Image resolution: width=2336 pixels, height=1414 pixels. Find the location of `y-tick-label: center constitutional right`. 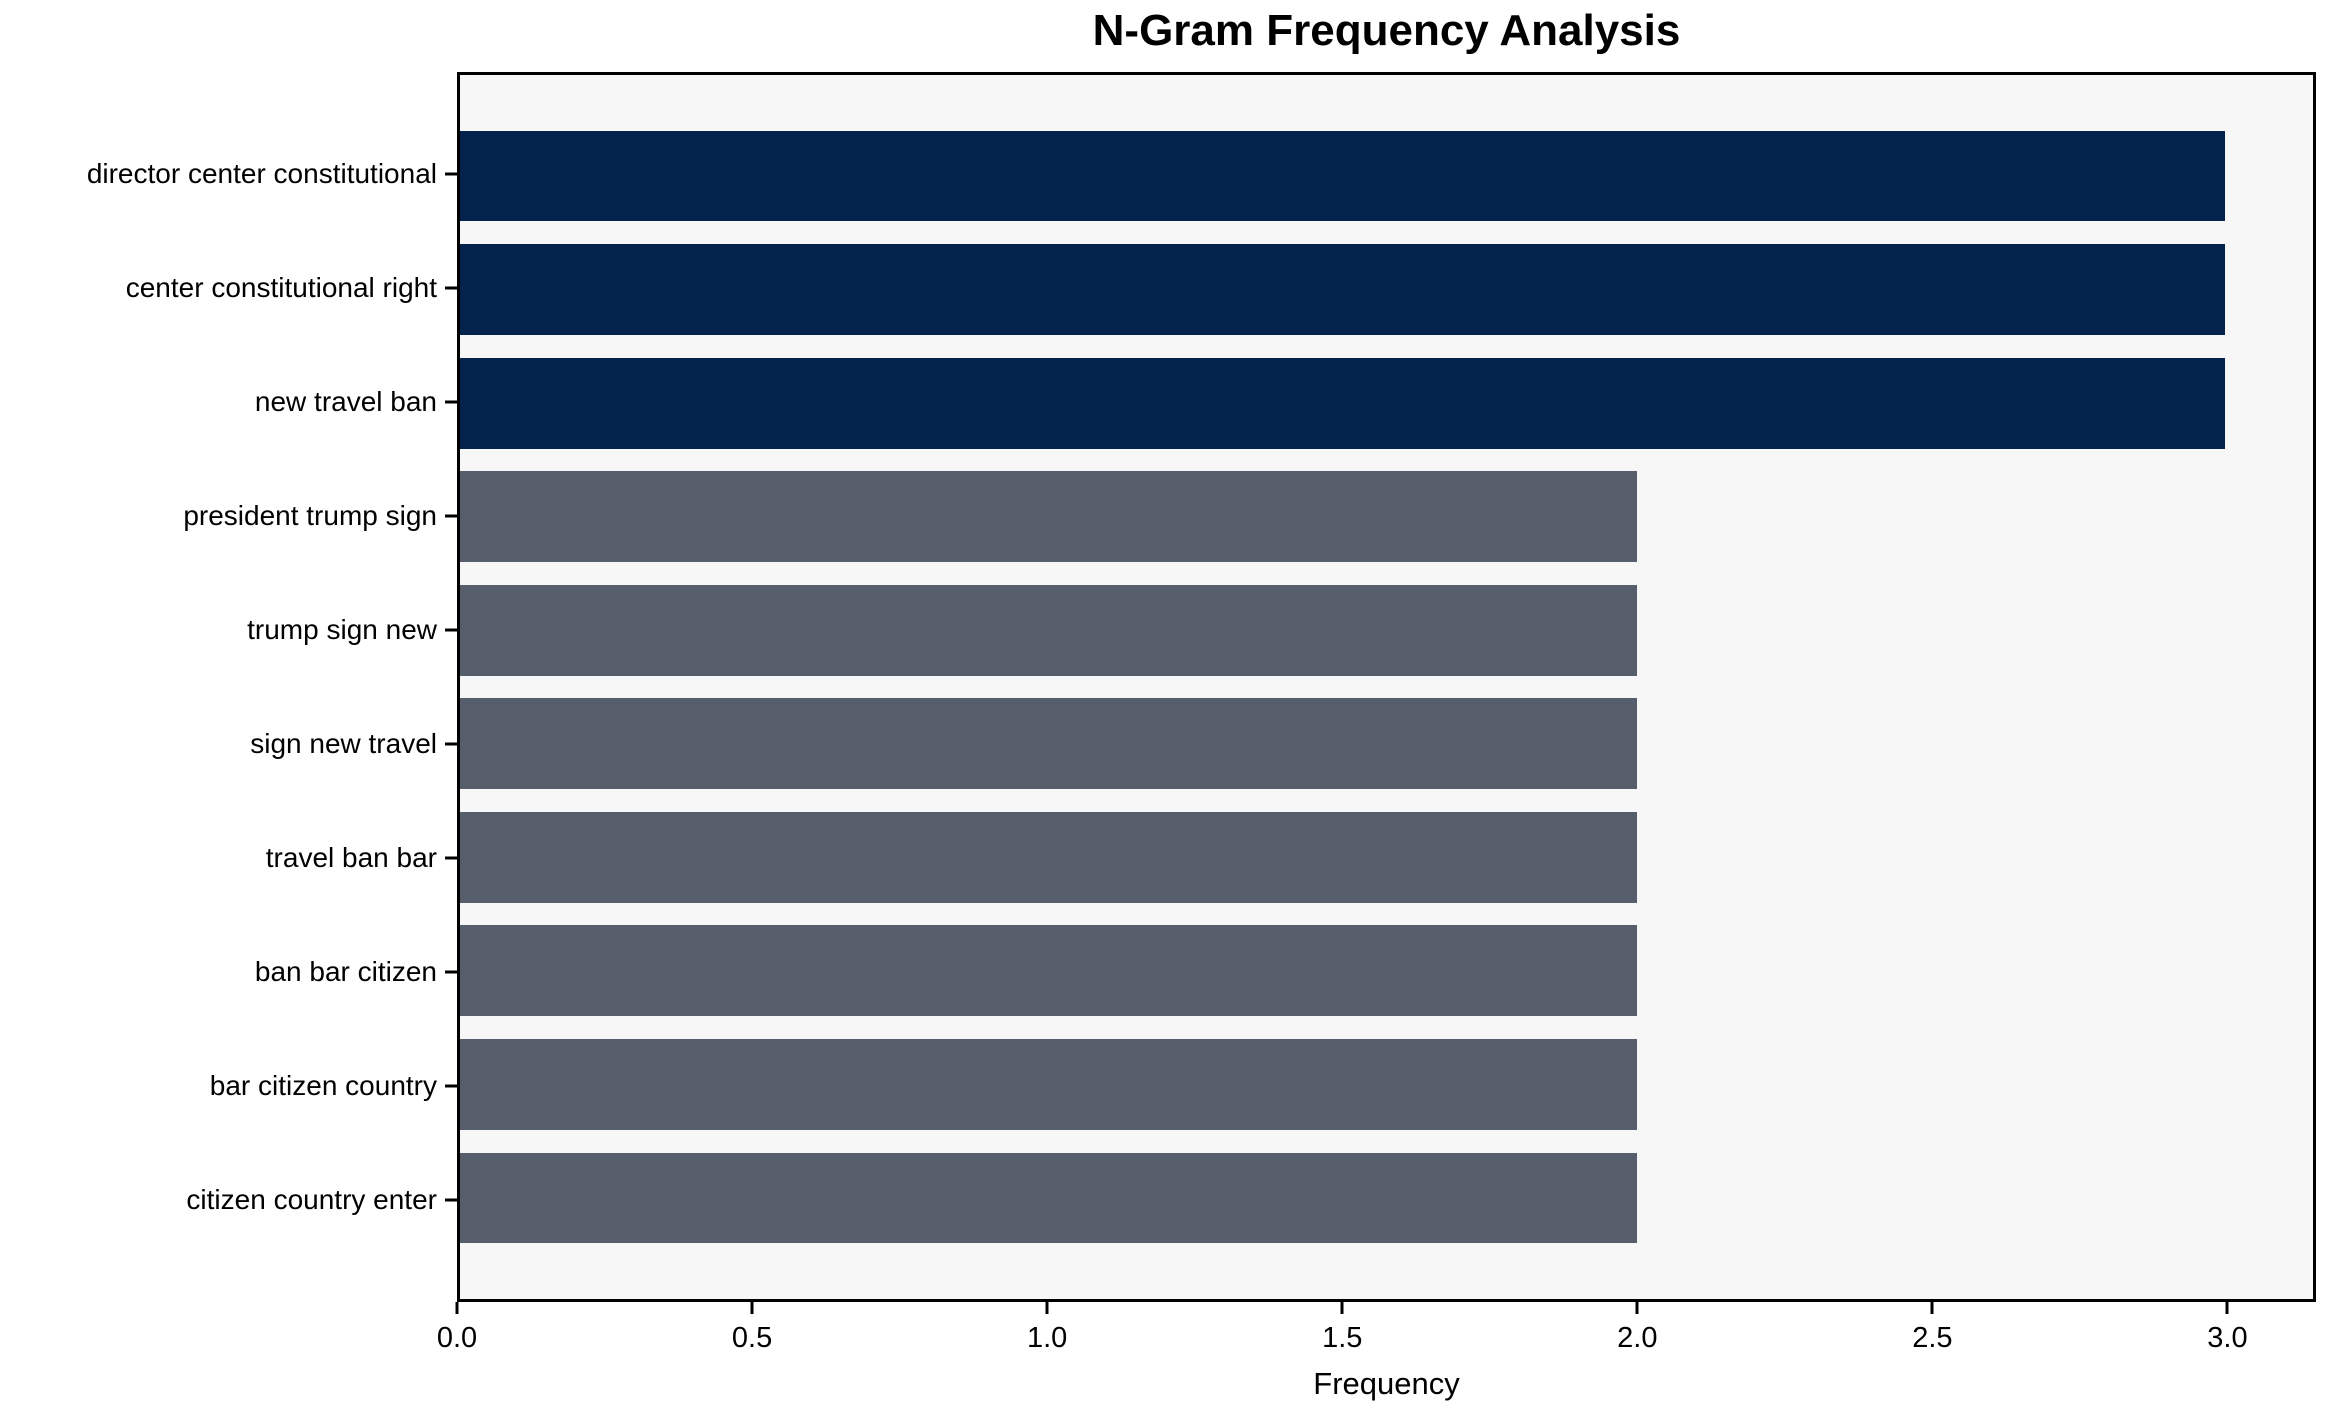

y-tick-label: center constitutional right is located at coordinates (281, 287).